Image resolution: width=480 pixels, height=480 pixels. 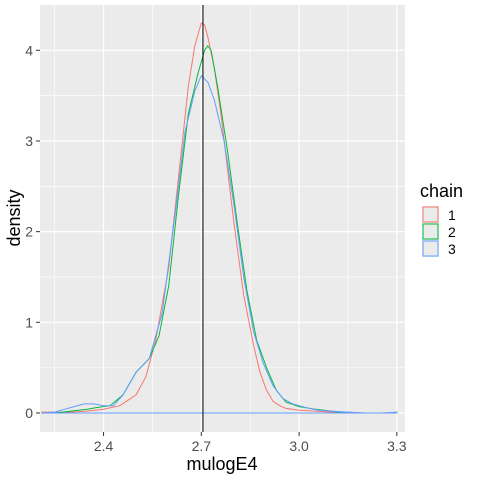 What do you see at coordinates (29, 413) in the screenshot?
I see `y-tick-label: 0` at bounding box center [29, 413].